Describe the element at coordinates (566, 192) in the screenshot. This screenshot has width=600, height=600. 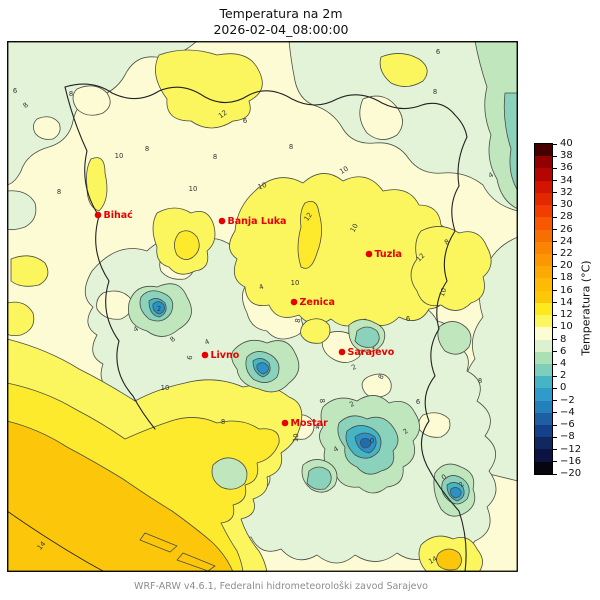
I see `tick-label: 32` at that location.